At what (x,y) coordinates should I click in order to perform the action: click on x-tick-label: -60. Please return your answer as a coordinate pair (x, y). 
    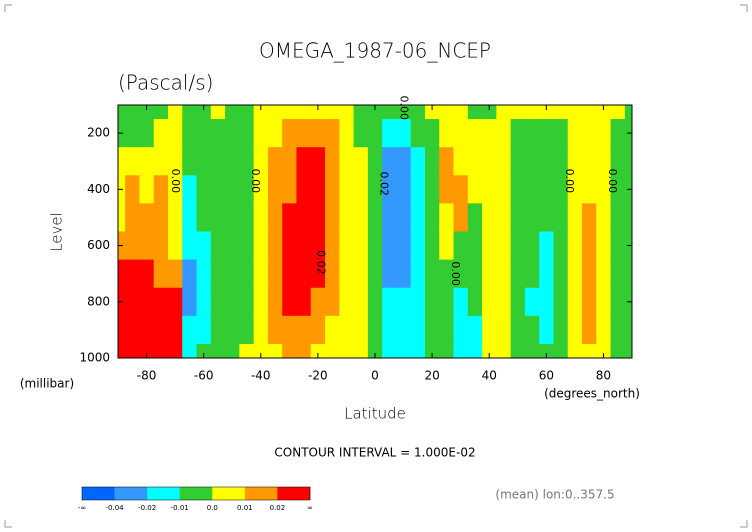
    Looking at the image, I should click on (204, 376).